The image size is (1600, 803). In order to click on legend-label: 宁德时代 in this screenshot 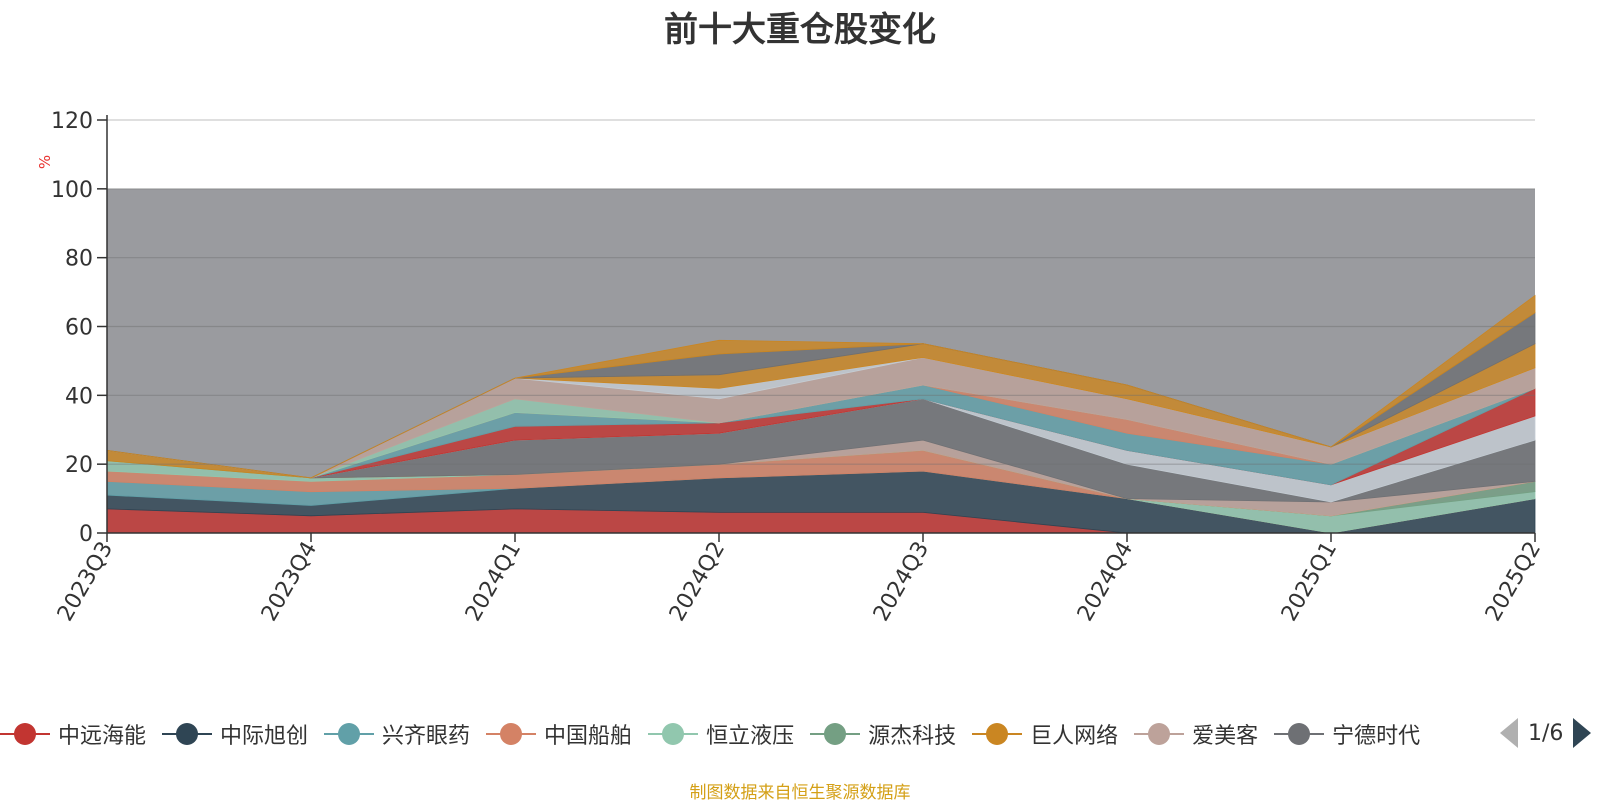, I will do `click(1376, 736)`.